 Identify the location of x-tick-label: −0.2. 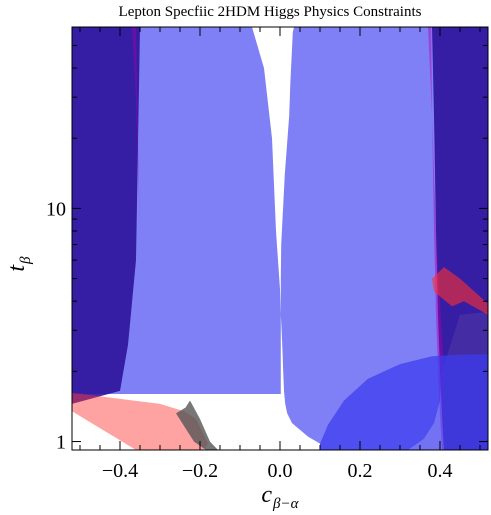
(200, 471).